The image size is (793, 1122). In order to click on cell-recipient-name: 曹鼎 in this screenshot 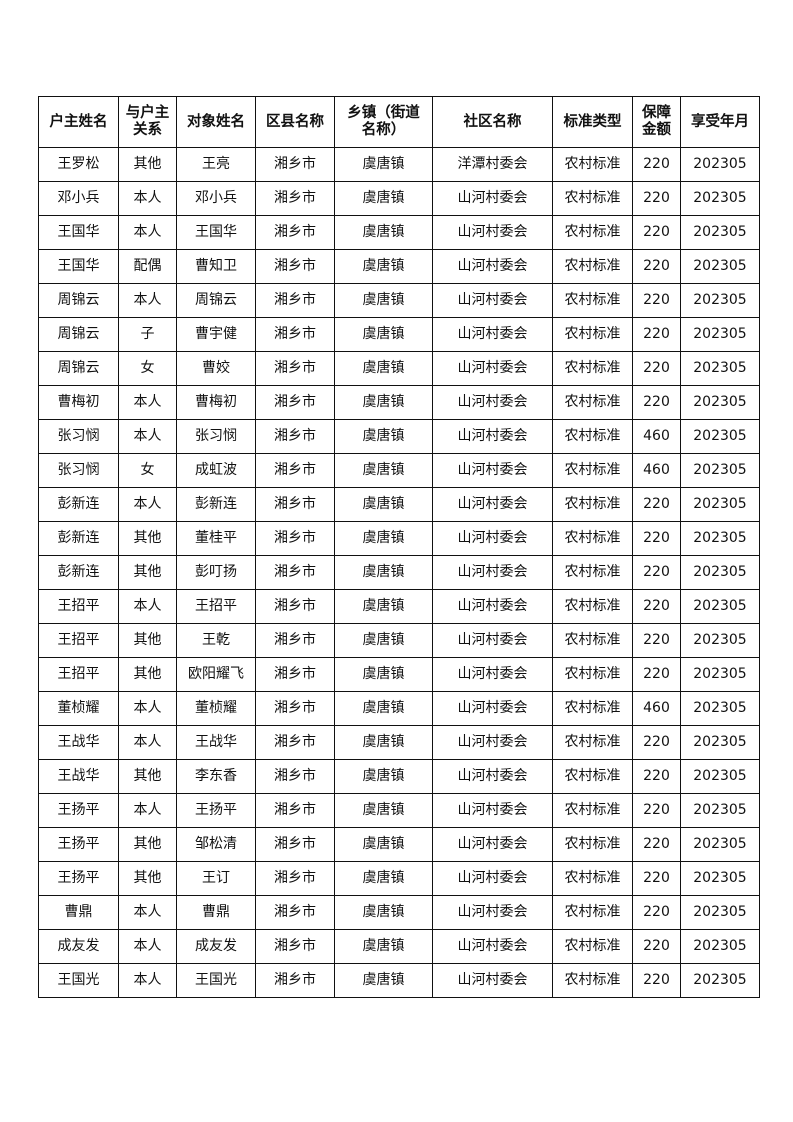, I will do `click(216, 912)`.